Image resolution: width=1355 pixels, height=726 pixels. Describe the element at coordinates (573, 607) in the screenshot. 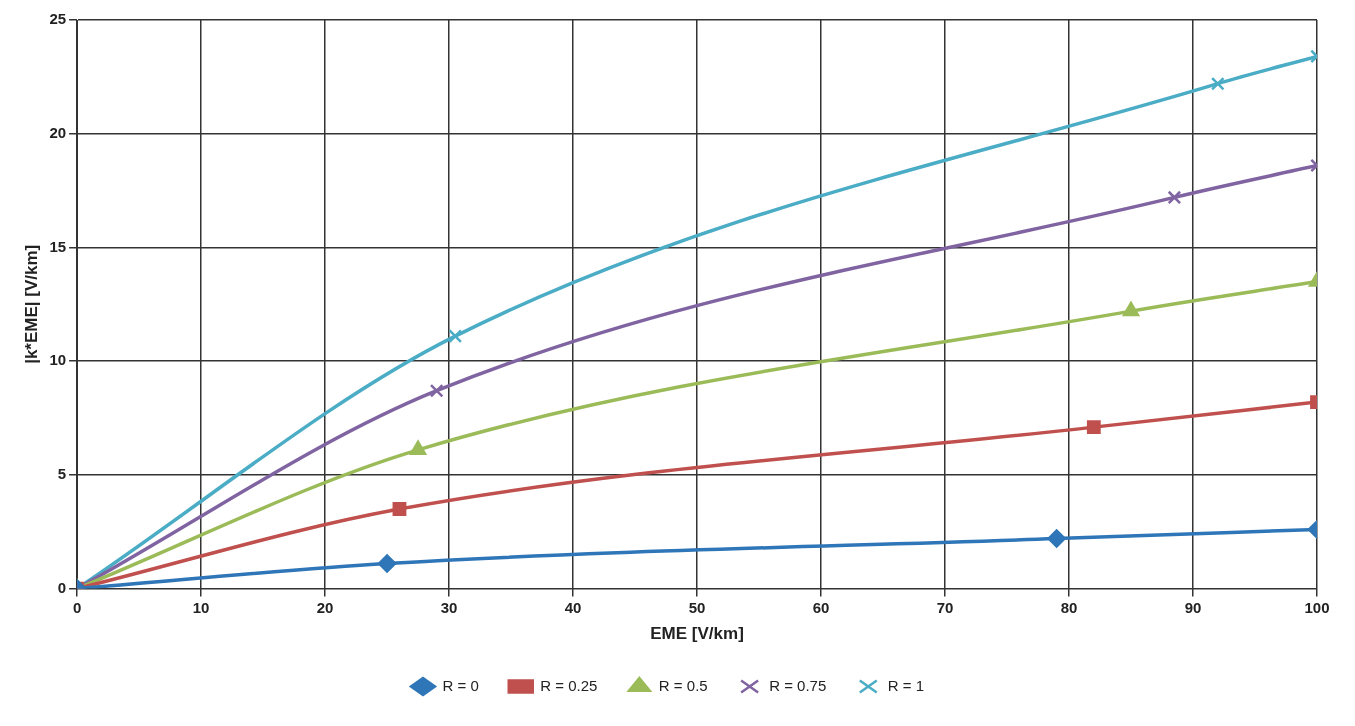

I see `x-tick-label: 40` at that location.